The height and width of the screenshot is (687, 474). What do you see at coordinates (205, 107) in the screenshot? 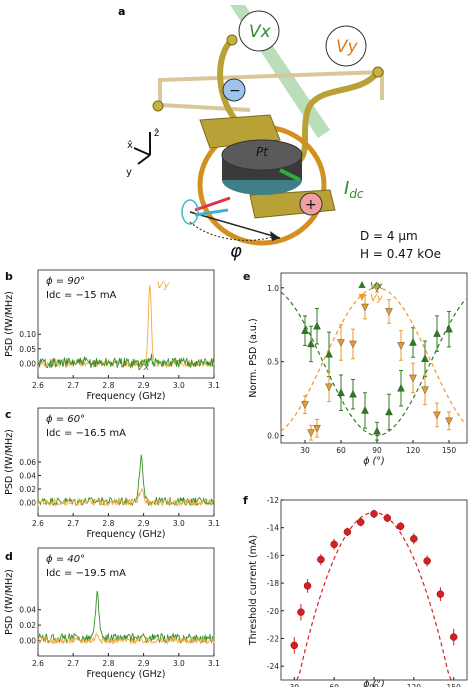
I see `vy-wire-lower` at bounding box center [205, 107].